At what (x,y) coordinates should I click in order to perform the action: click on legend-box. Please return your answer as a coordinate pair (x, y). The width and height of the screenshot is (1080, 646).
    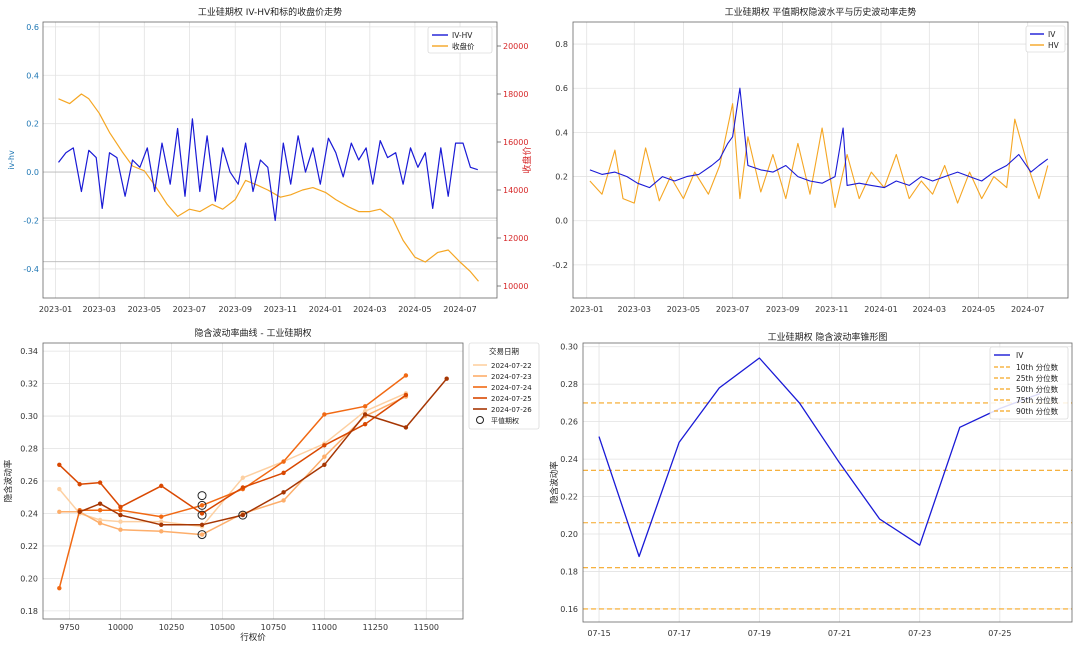
    Looking at the image, I should click on (1029, 383).